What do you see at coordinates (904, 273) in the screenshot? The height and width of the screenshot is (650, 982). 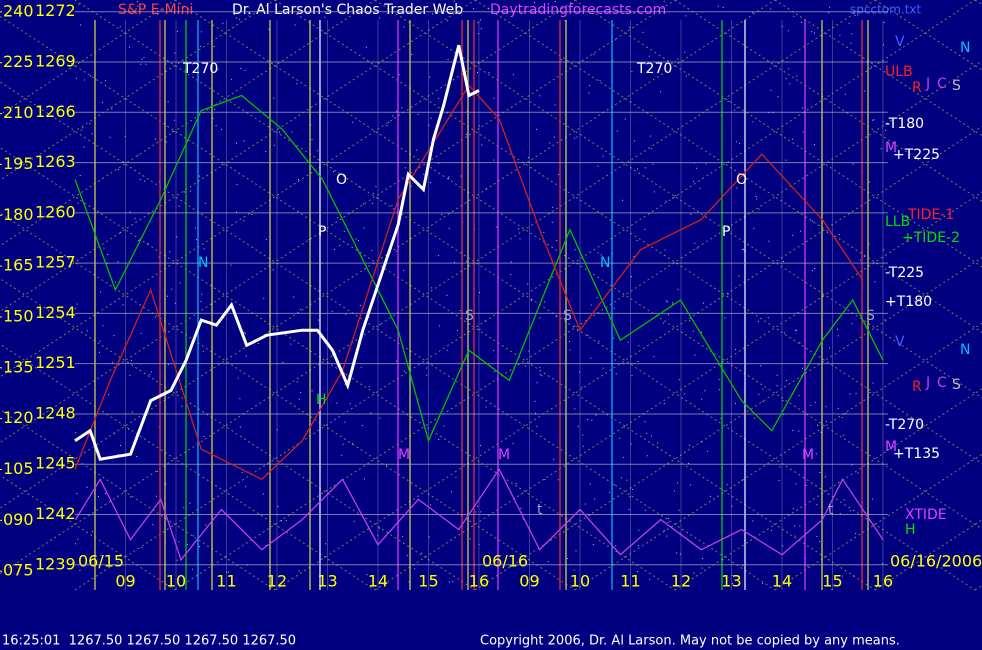 I see `annotation: -T225` at bounding box center [904, 273].